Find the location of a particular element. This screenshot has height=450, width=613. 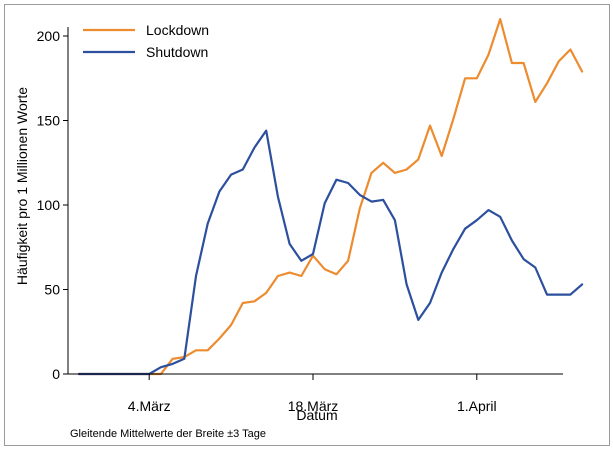

legend-label: Shutdown is located at coordinates (177, 52).